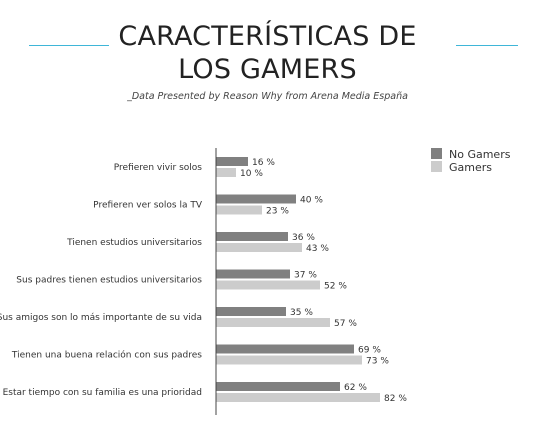  What do you see at coordinates (301, 313) in the screenshot?
I see `data-label: 35 %` at bounding box center [301, 313].